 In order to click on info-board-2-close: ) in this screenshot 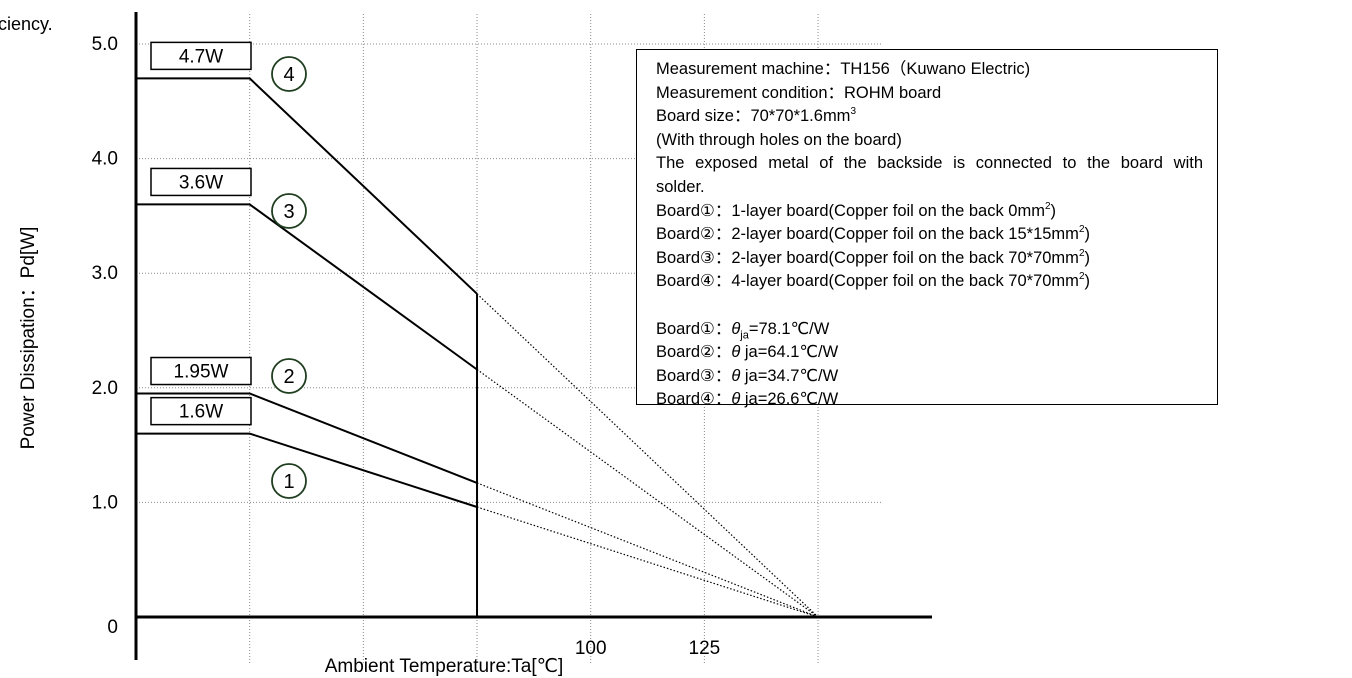, I will do `click(1087, 234)`.